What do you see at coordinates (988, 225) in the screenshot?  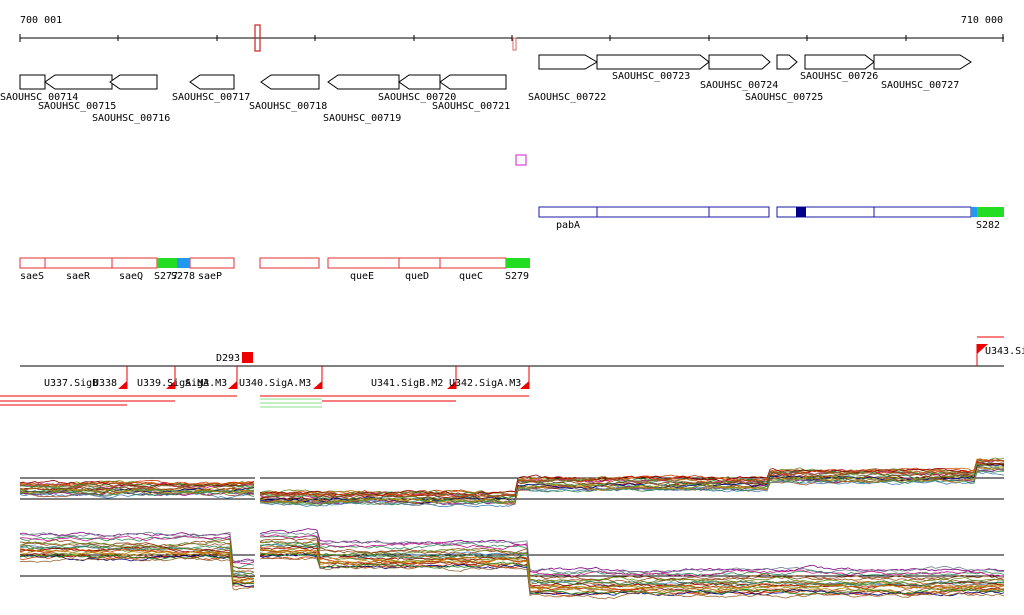 I see `operon-label: S282` at bounding box center [988, 225].